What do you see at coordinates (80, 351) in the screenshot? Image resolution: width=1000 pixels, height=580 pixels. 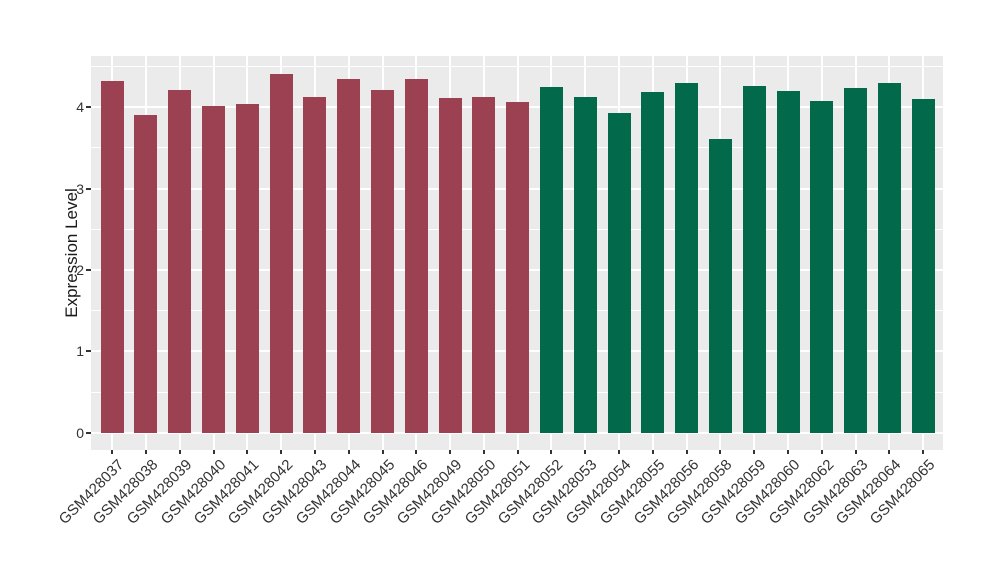 I see `y-tick-label: 1` at bounding box center [80, 351].